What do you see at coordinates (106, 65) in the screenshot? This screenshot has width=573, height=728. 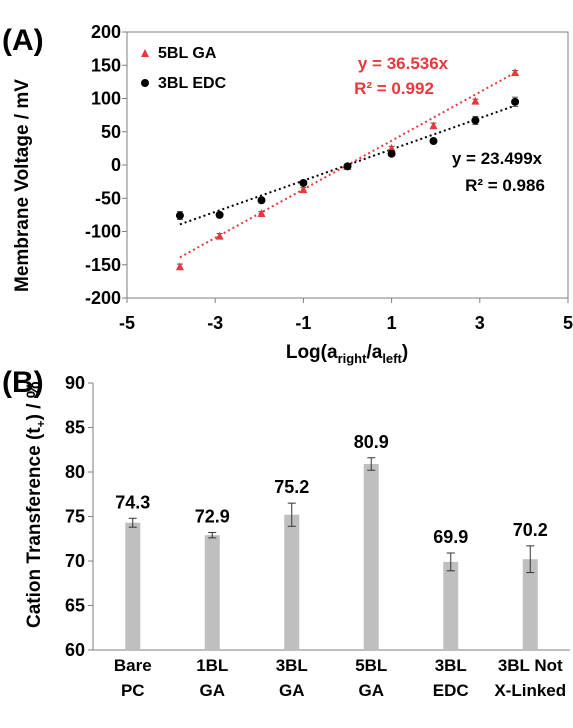 I see `a-ytick-label: 150` at bounding box center [106, 65].